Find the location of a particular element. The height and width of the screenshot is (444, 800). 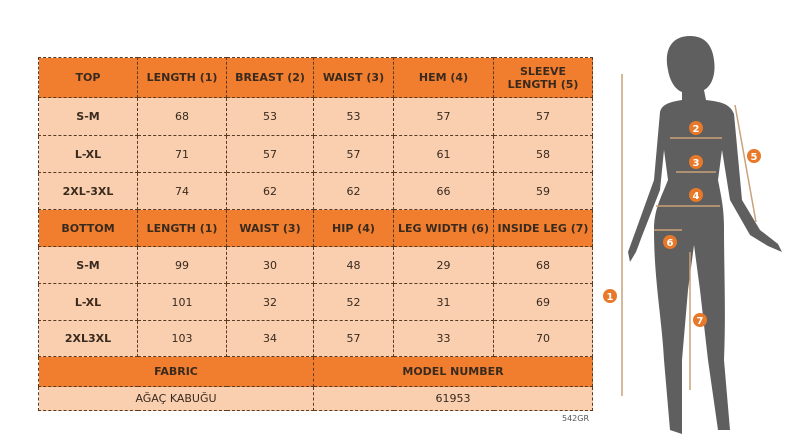

fabric-label: FABRIC is located at coordinates (176, 371).